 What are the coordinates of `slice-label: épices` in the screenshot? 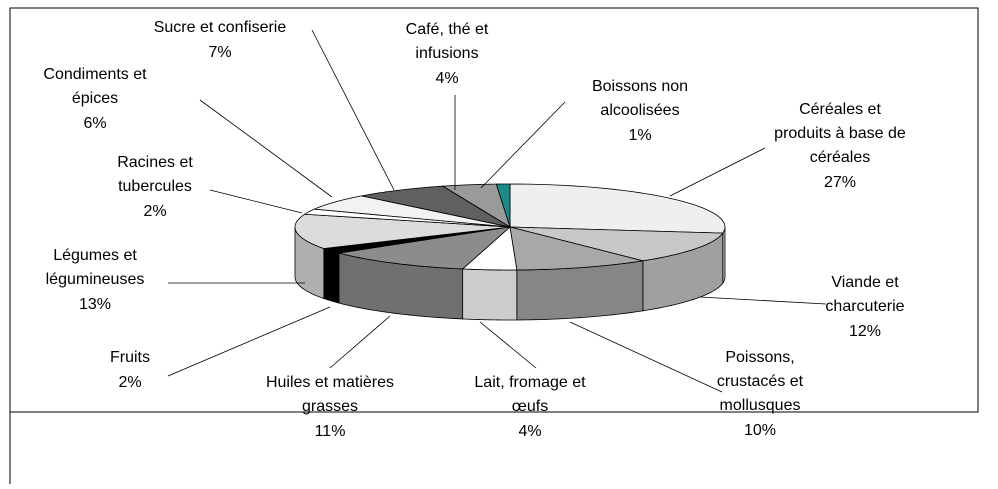 It's located at (95, 98).